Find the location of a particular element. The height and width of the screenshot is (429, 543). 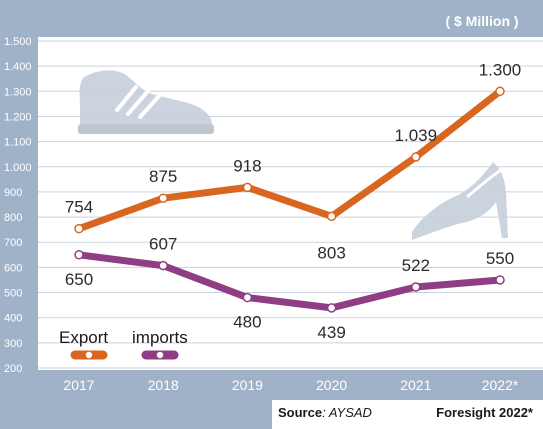

data-label-export: 1.300 is located at coordinates (500, 69).